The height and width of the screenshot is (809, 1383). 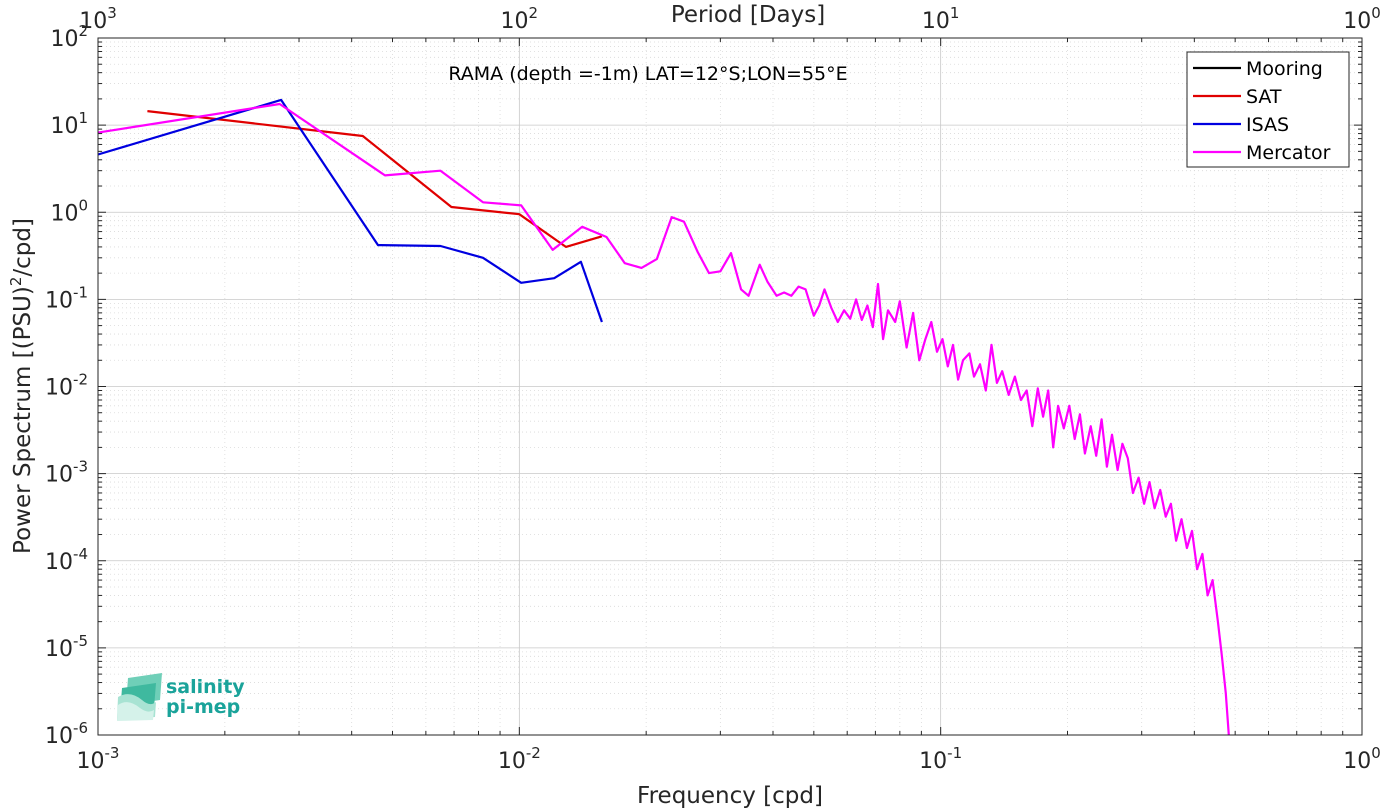 I want to click on x-axis-title: Frequency [cpd], so click(x=730, y=796).